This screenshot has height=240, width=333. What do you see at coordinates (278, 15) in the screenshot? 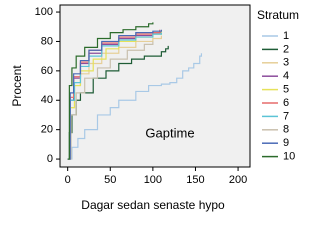
I see `legend-title: Stratum` at bounding box center [278, 15].